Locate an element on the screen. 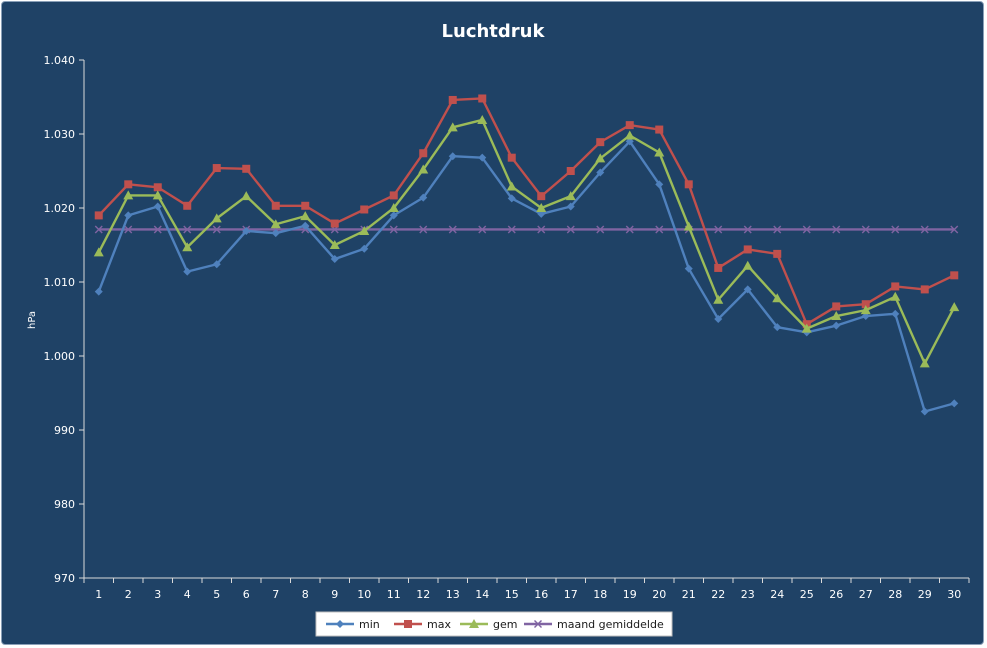  x-tick-label: 15 is located at coordinates (512, 594).